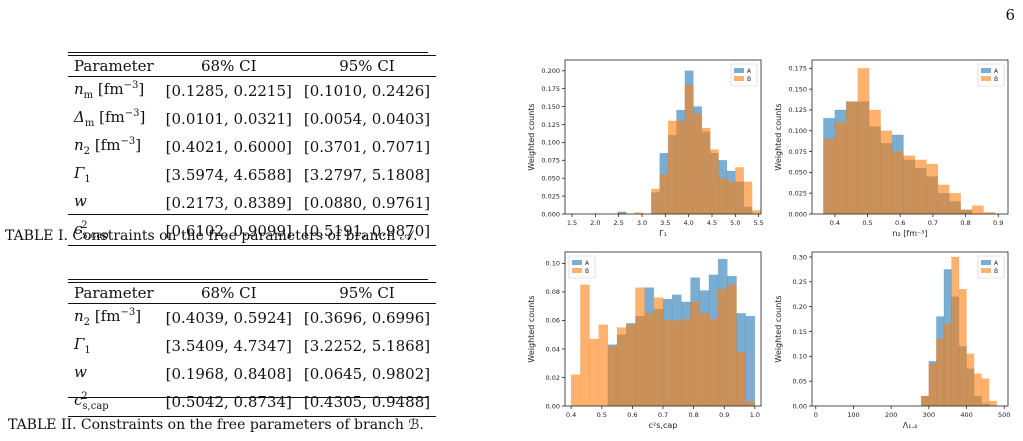  Describe the element at coordinates (797, 89) in the screenshot. I see `y-tick-label: 0.150` at that location.